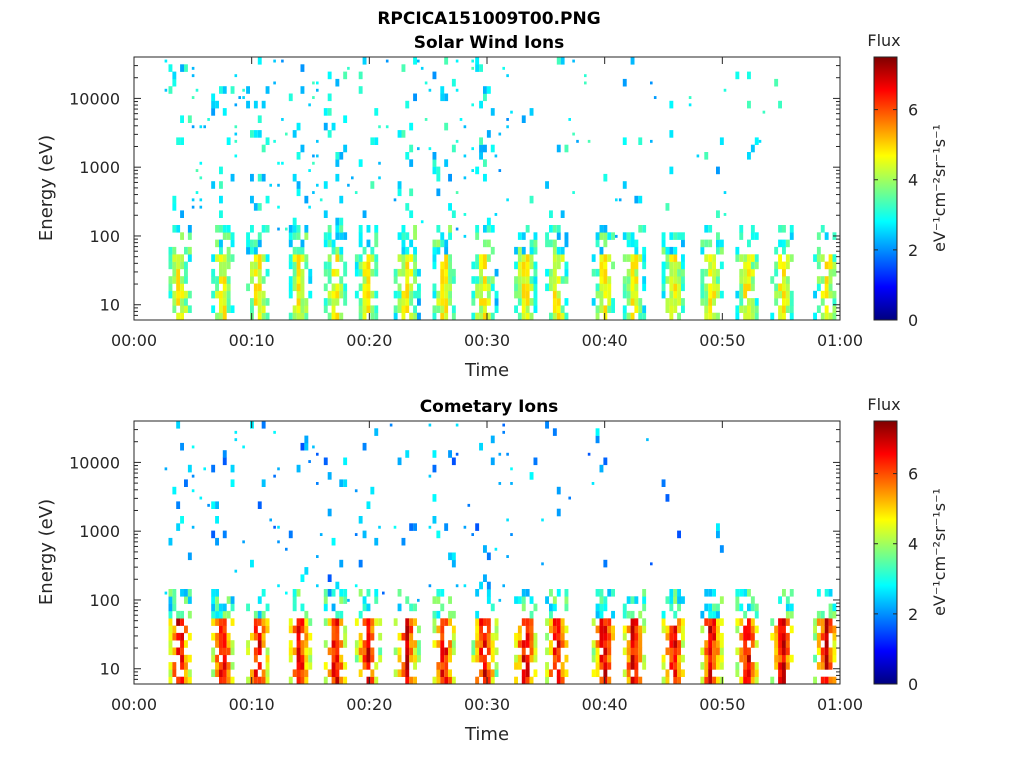 The height and width of the screenshot is (768, 1024). I want to click on colorbar-gradient, so click(885, 552).